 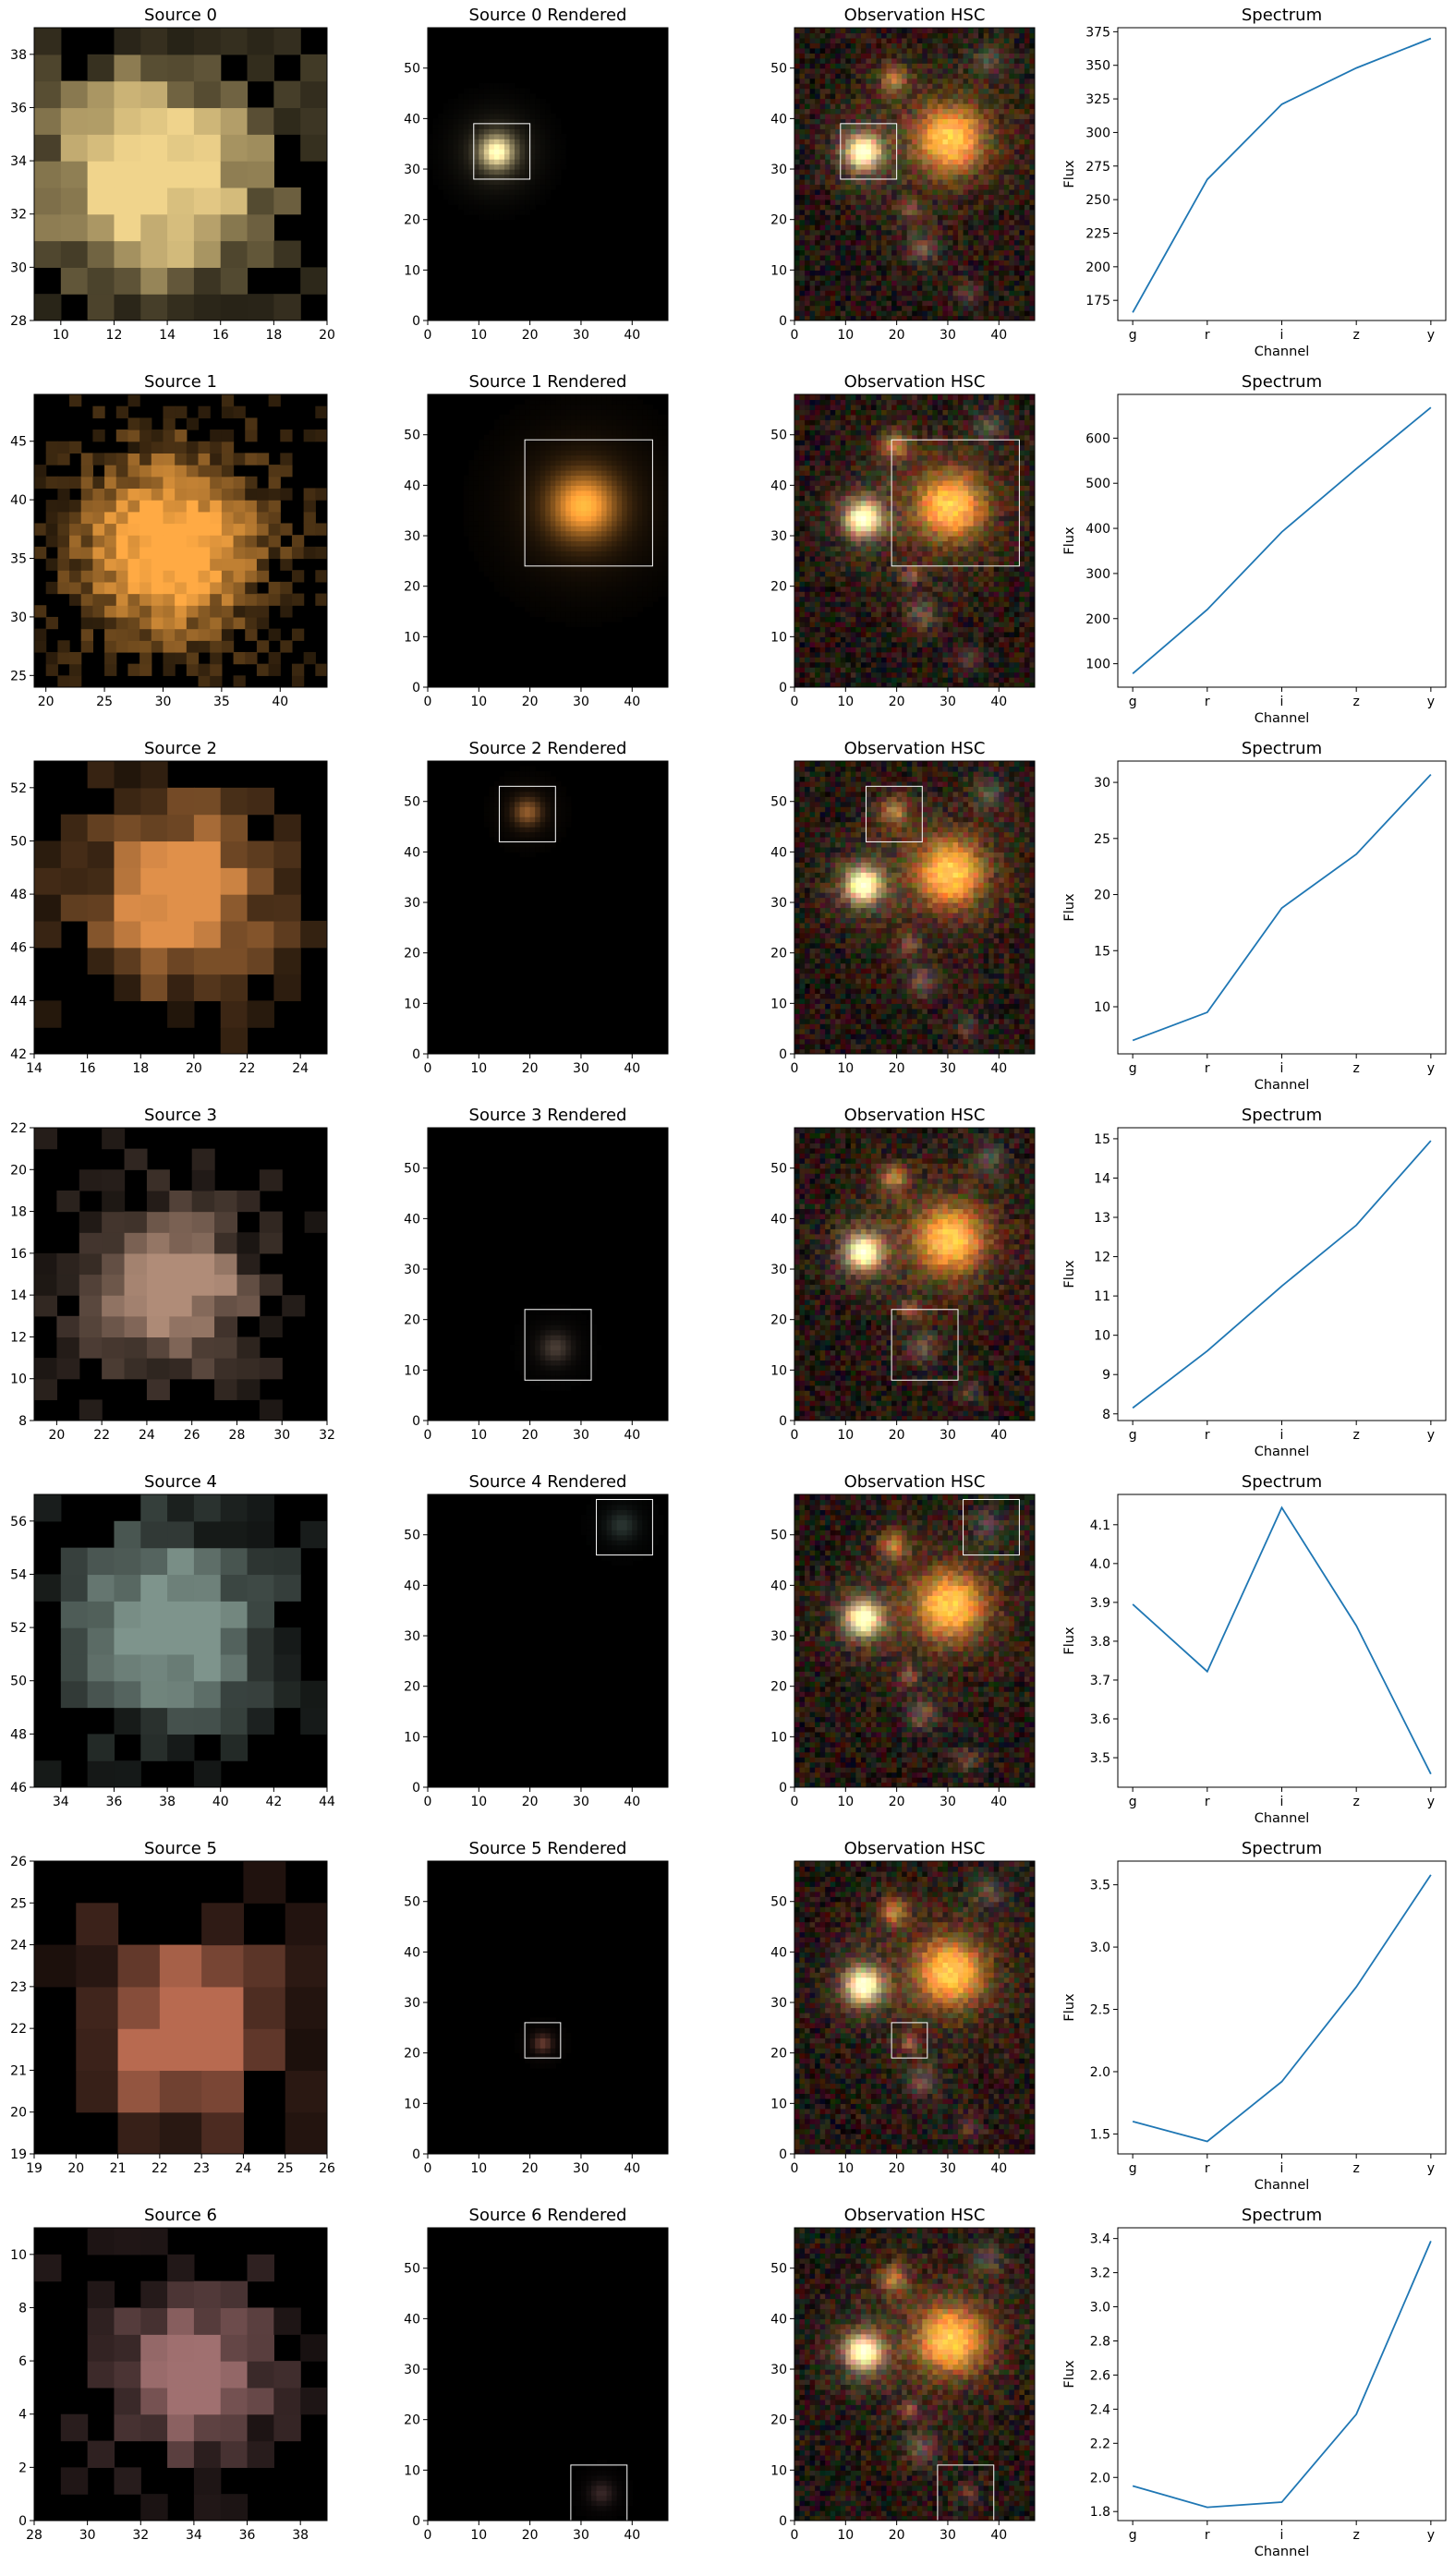 What do you see at coordinates (18, 1001) in the screenshot?
I see `y-tick-label: 44` at bounding box center [18, 1001].